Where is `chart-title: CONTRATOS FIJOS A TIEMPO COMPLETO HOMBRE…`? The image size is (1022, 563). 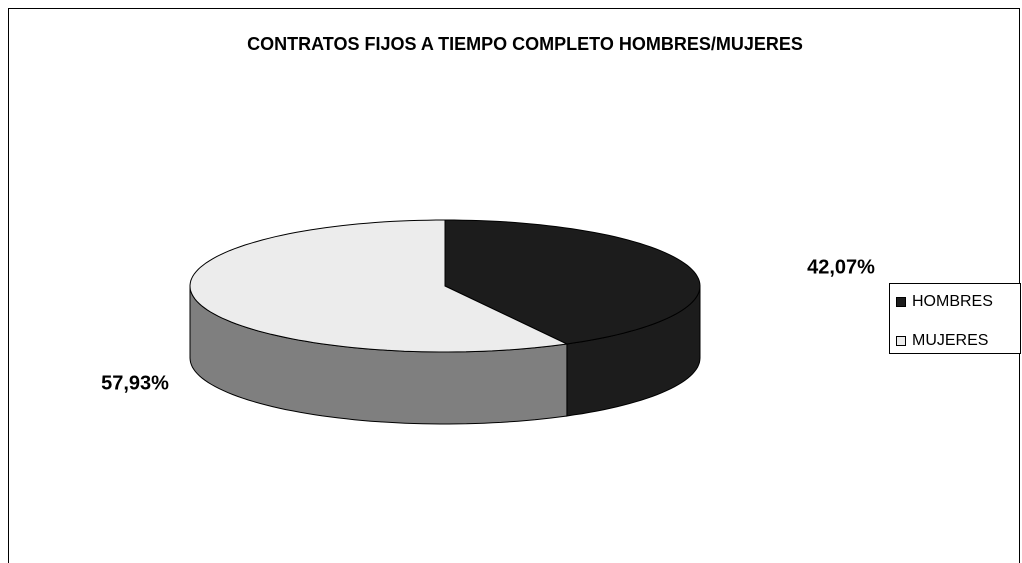 chart-title: CONTRATOS FIJOS A TIEMPO COMPLETO HOMBRE… is located at coordinates (525, 44).